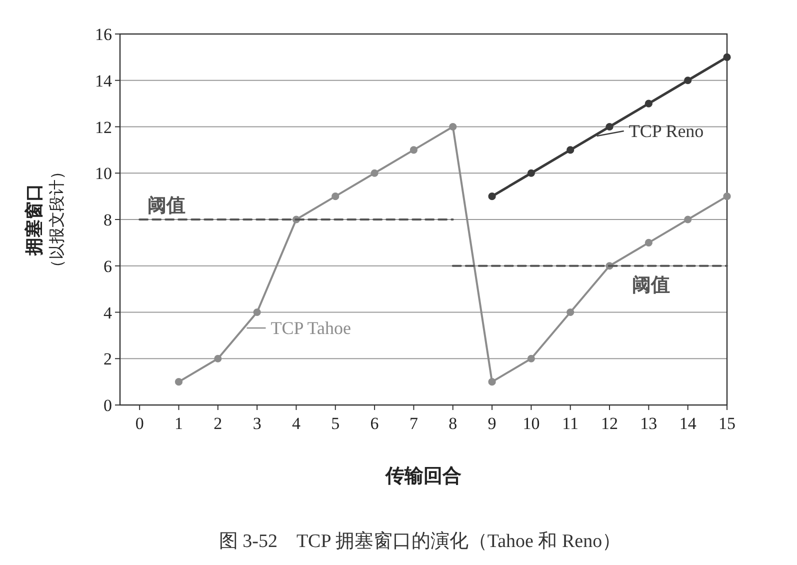 This screenshot has height=565, width=797. What do you see at coordinates (103, 127) in the screenshot?
I see `y-tick-label: 12` at bounding box center [103, 127].